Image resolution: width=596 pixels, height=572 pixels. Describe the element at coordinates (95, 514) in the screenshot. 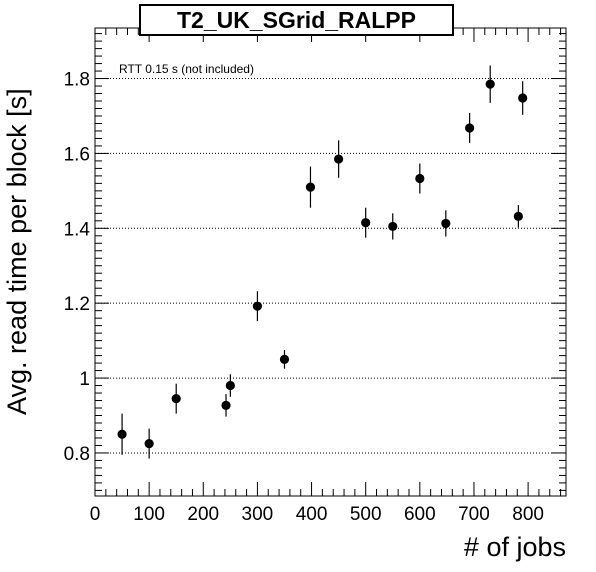

I see `x-tick-label: 0` at that location.